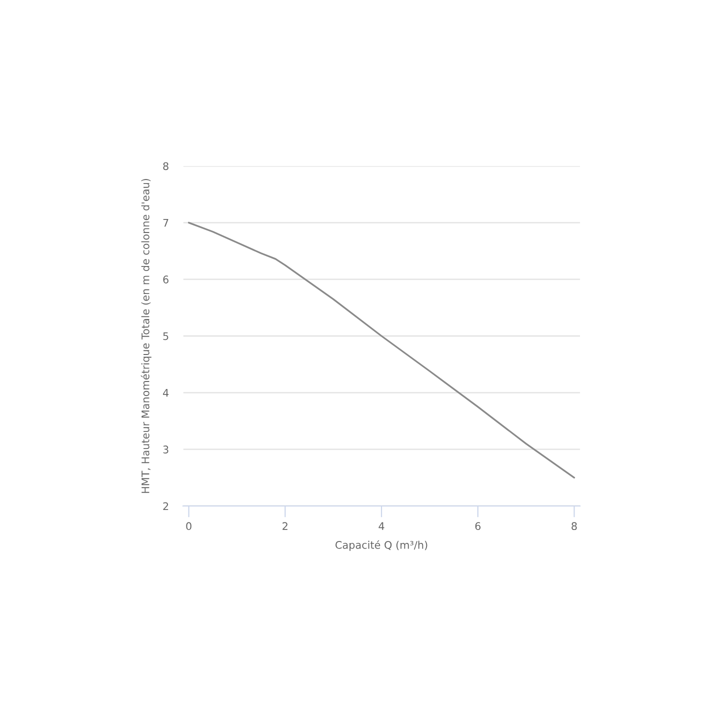 This screenshot has width=720, height=720. Describe the element at coordinates (165, 280) in the screenshot. I see `y-tick-label: 6` at that location.